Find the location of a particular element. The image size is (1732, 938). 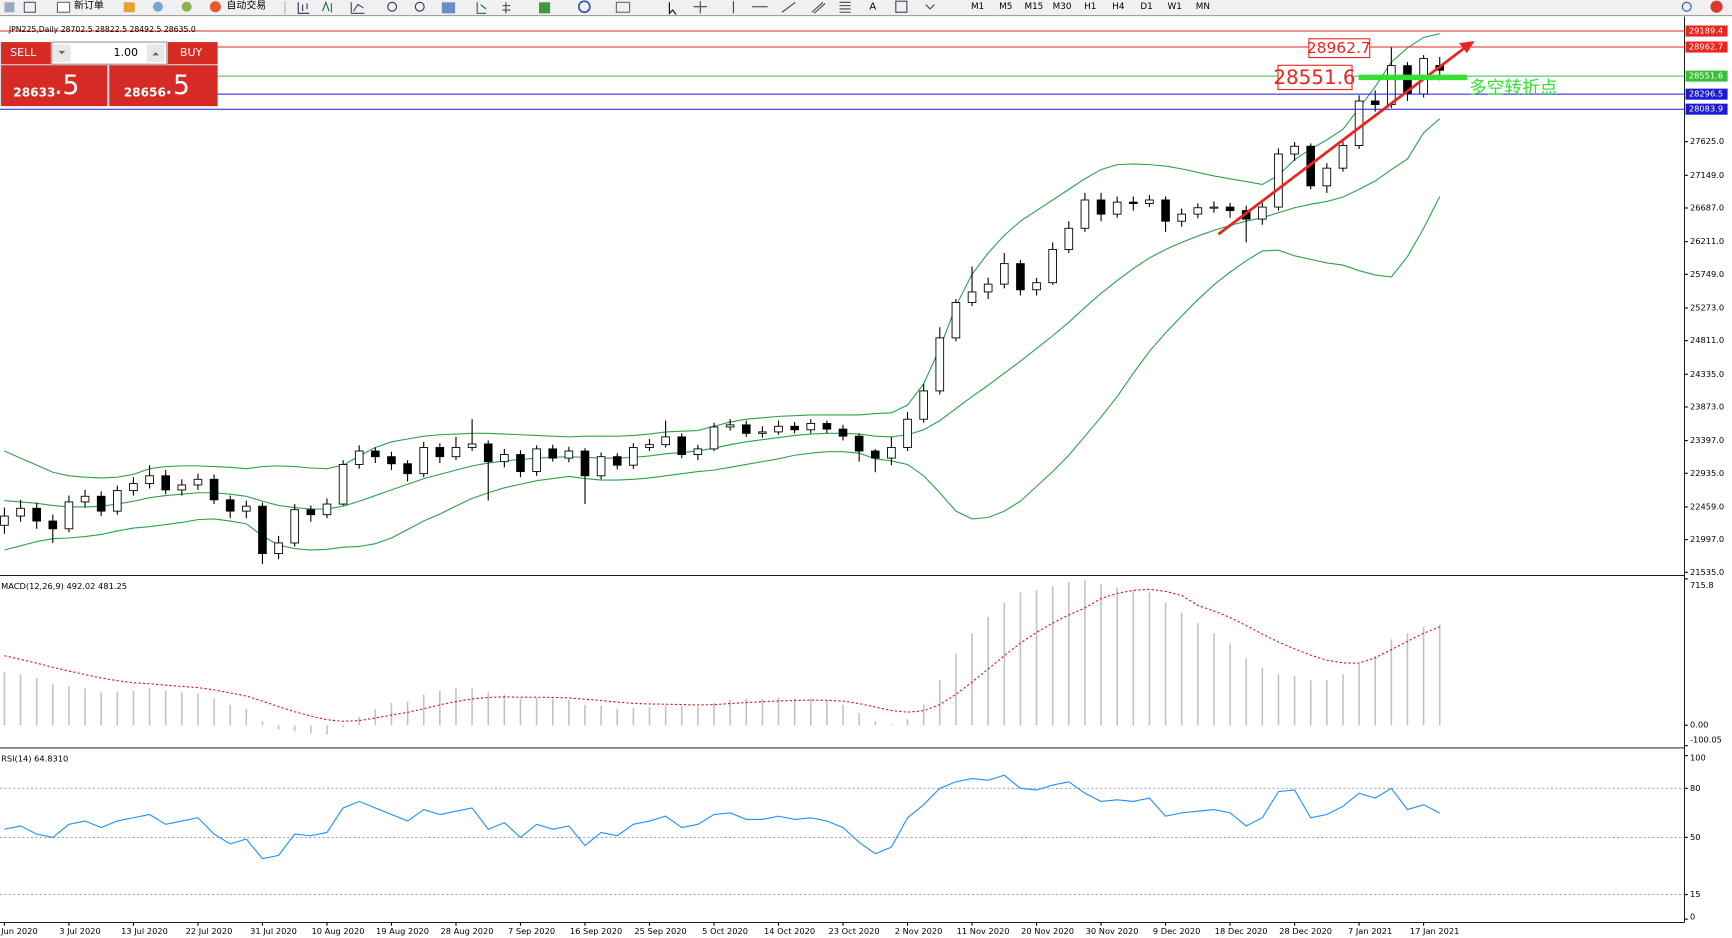

annotation-pivot-price: 28551.6 is located at coordinates (1314, 77).